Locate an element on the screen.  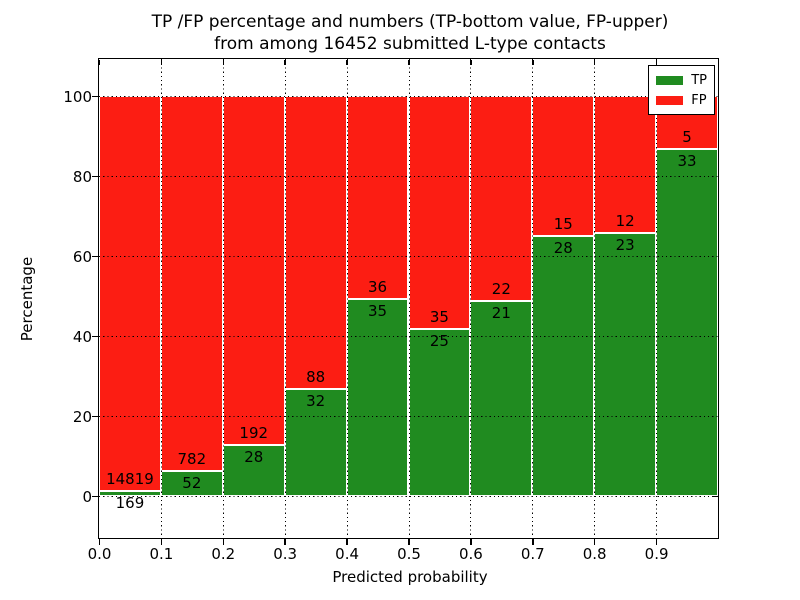
y-tick-label: 100 is located at coordinates (77, 96).